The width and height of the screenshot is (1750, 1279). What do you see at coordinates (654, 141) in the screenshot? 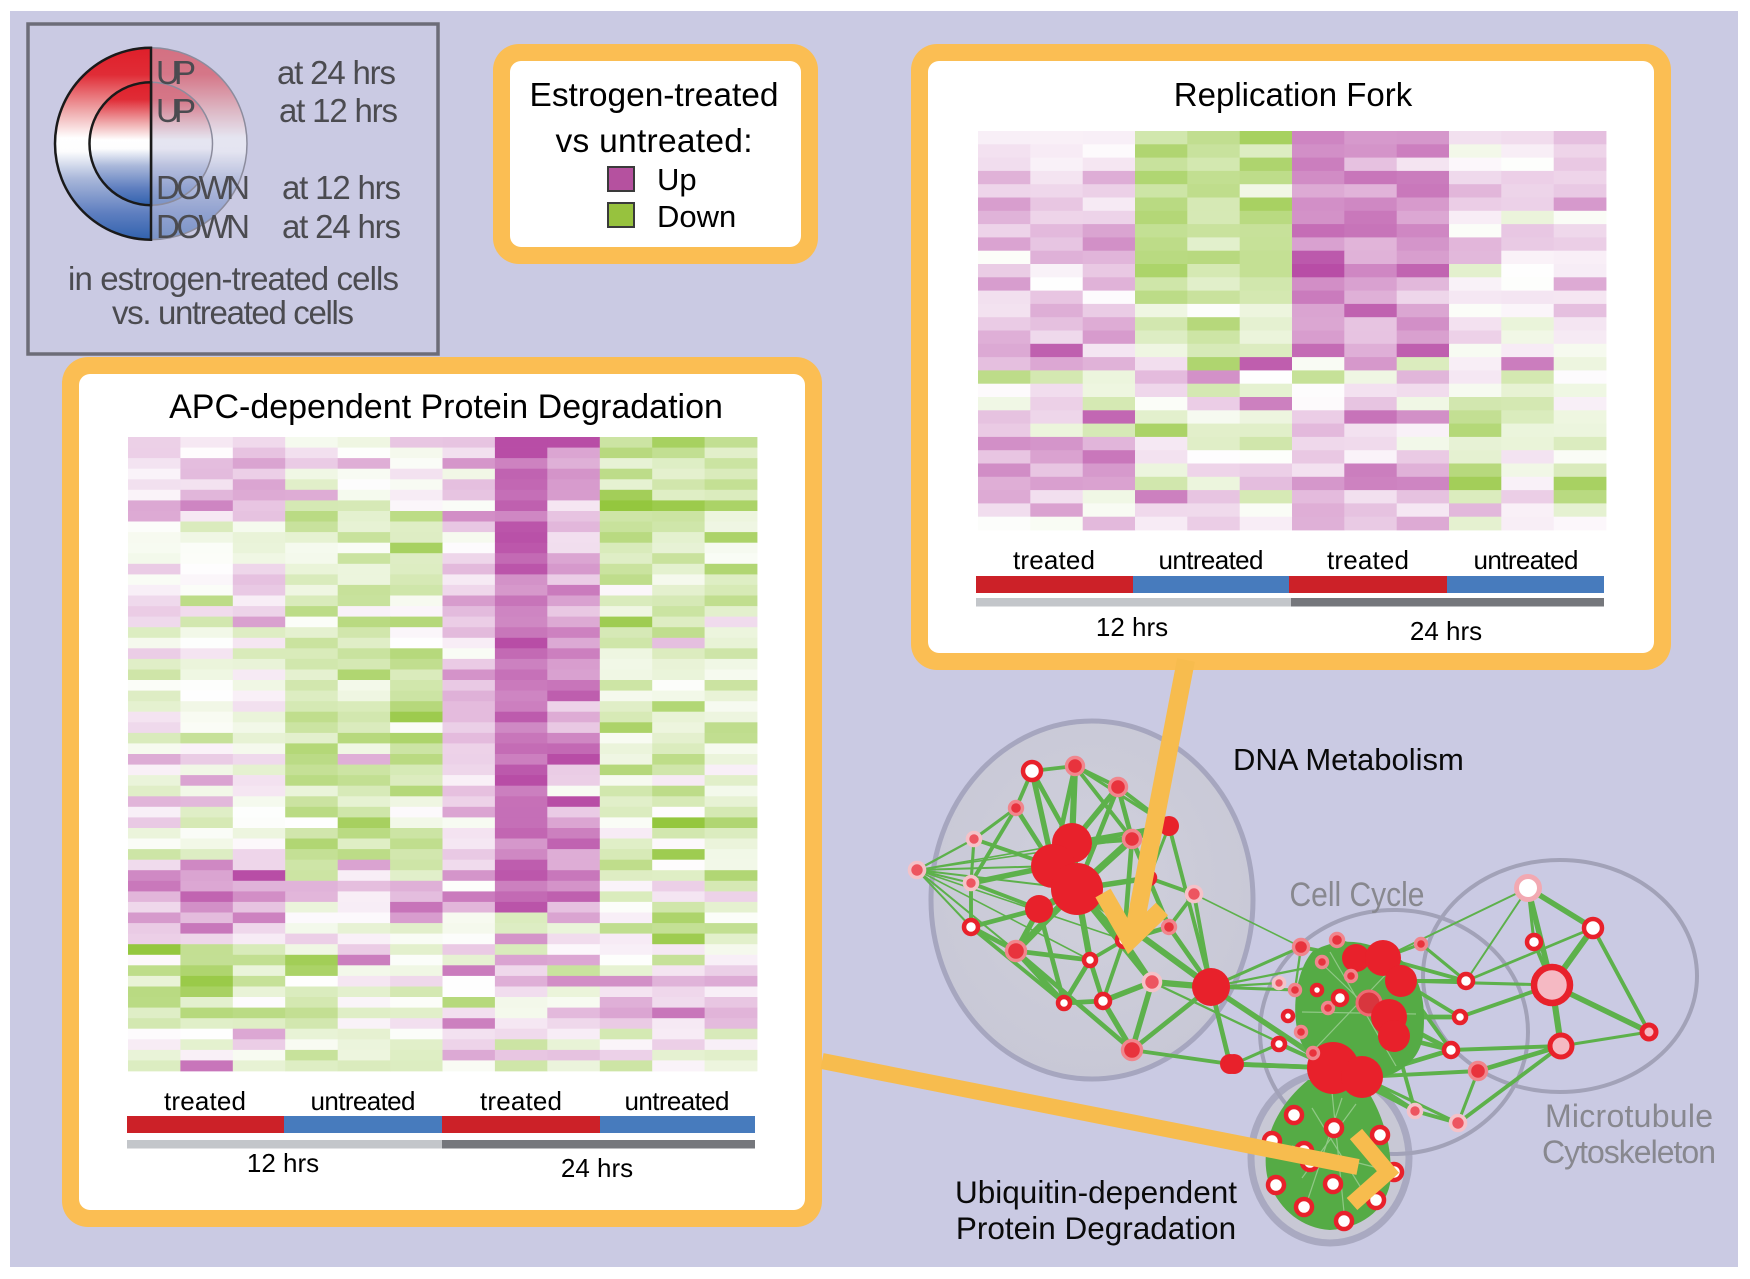
I see `svg-text: vs untreated:` at bounding box center [654, 141].